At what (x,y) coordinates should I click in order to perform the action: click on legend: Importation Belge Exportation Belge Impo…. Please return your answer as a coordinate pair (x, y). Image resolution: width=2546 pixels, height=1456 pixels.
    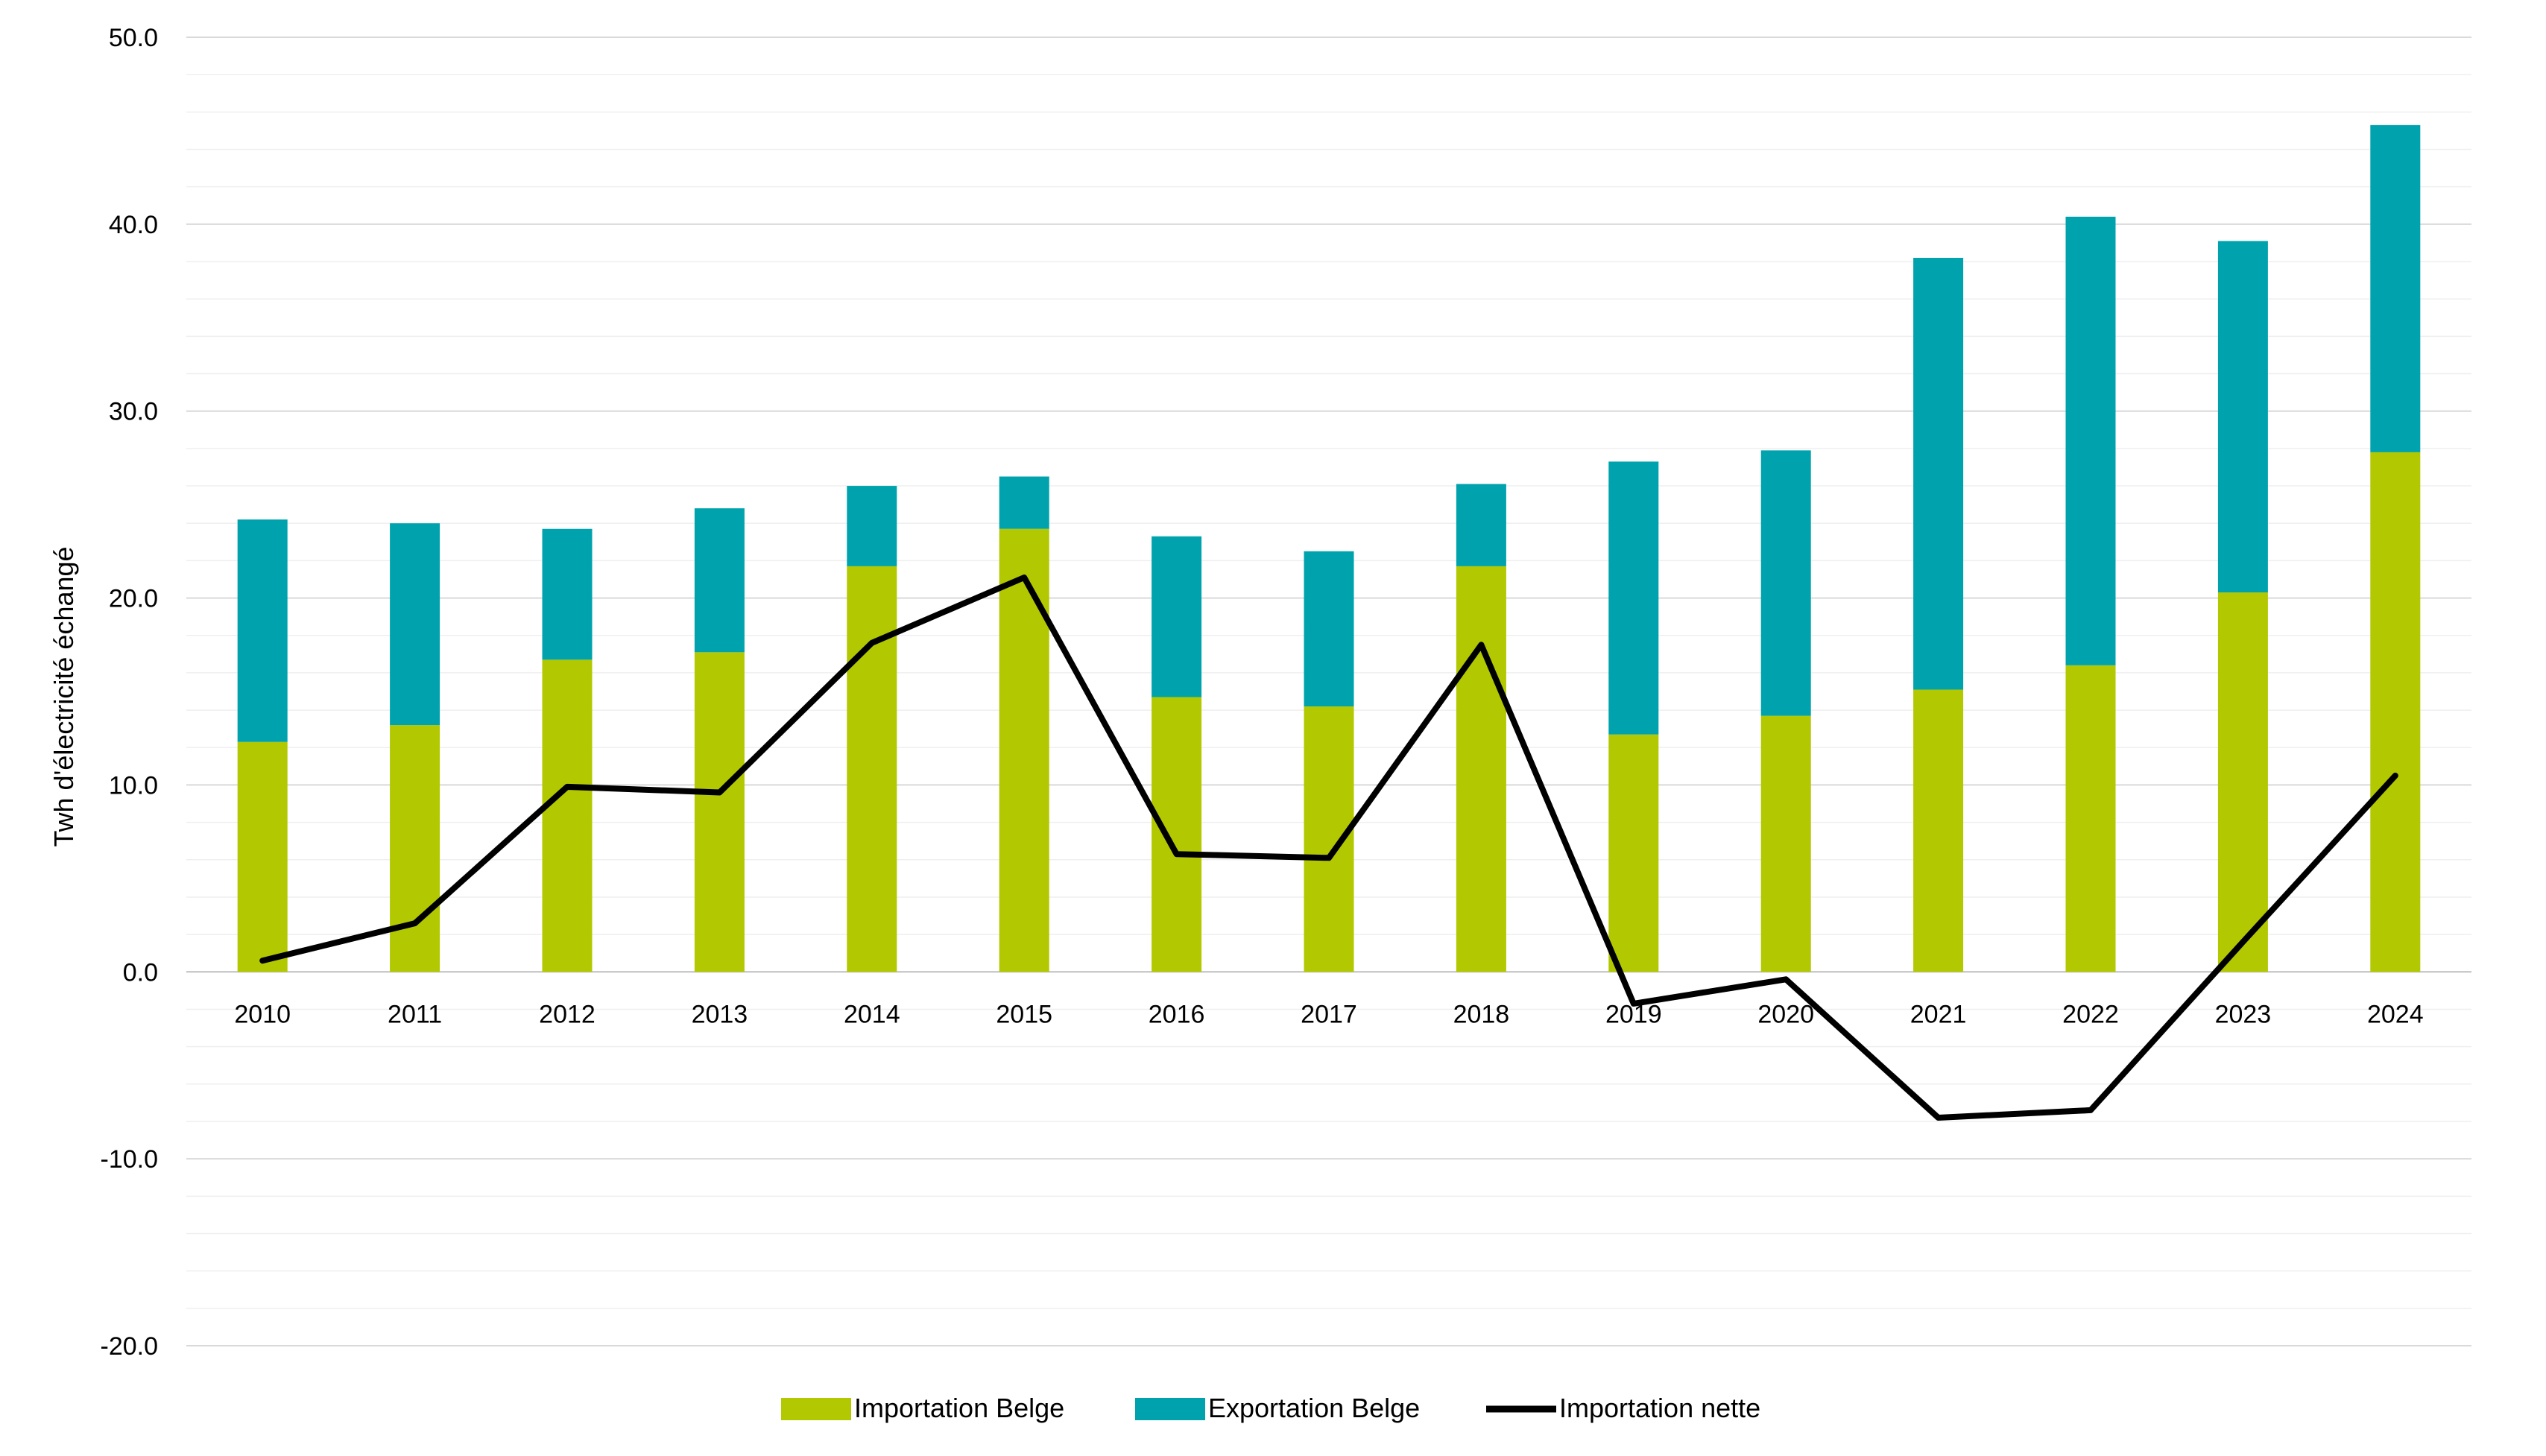
    Looking at the image, I should click on (1270, 1408).